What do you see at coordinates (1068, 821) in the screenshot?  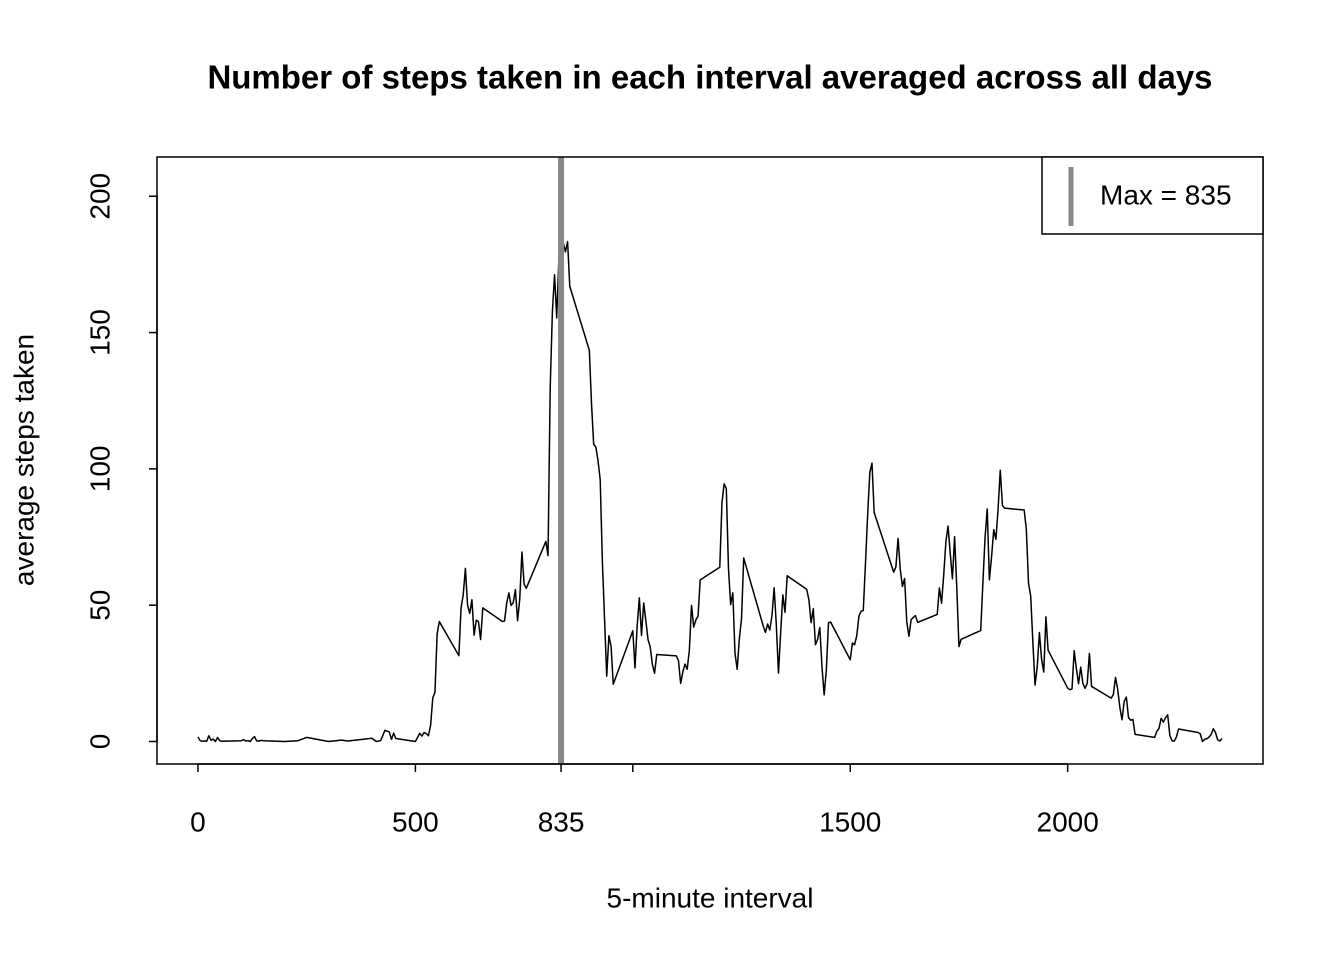 I see `x-tick-label: 2000` at bounding box center [1068, 821].